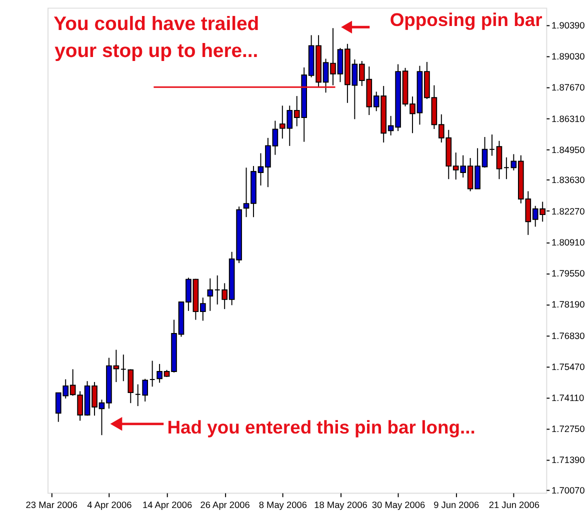 The height and width of the screenshot is (521, 585). Describe the element at coordinates (568, 335) in the screenshot. I see `y-tick-label: 1.76830` at that location.